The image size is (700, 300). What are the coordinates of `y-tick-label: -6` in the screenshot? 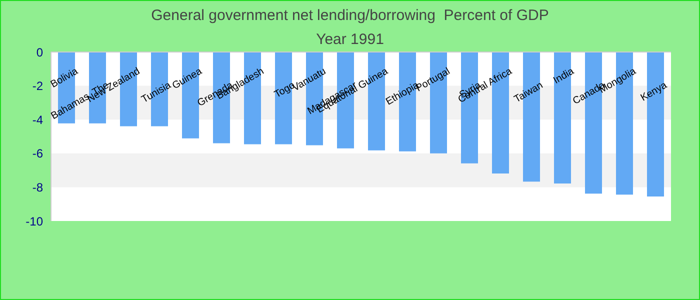 It's located at (38, 153).